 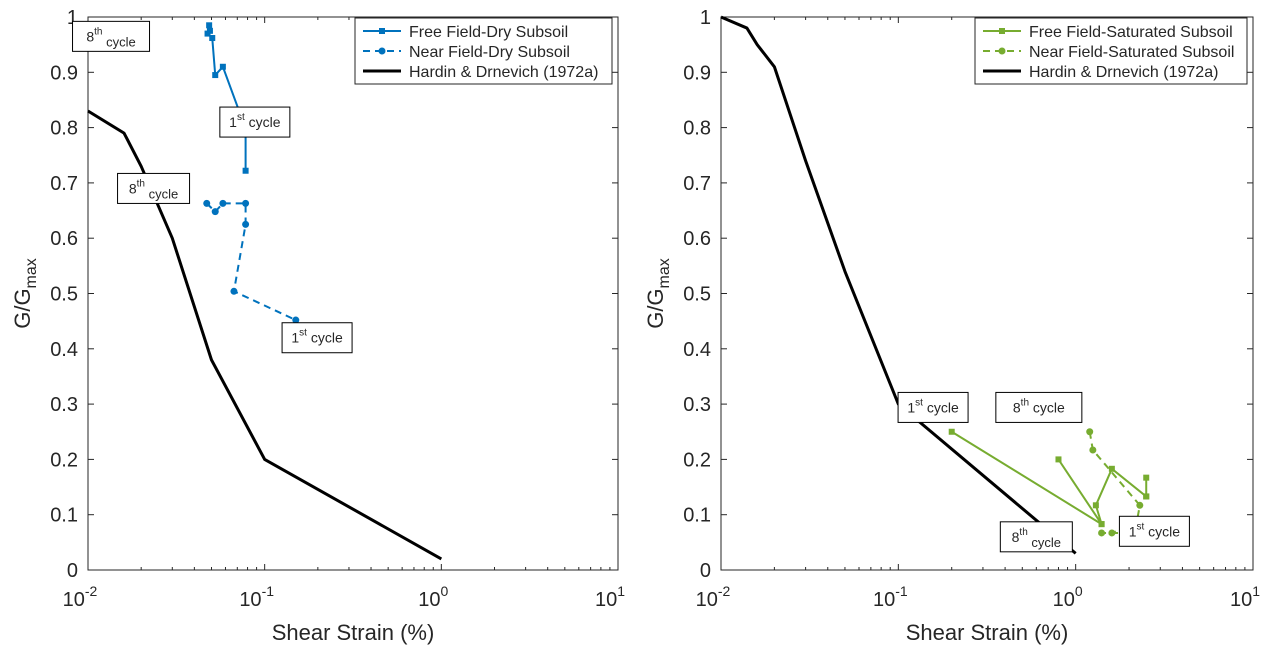 What do you see at coordinates (705, 18) in the screenshot?
I see `y-tick-label: 1` at bounding box center [705, 18].